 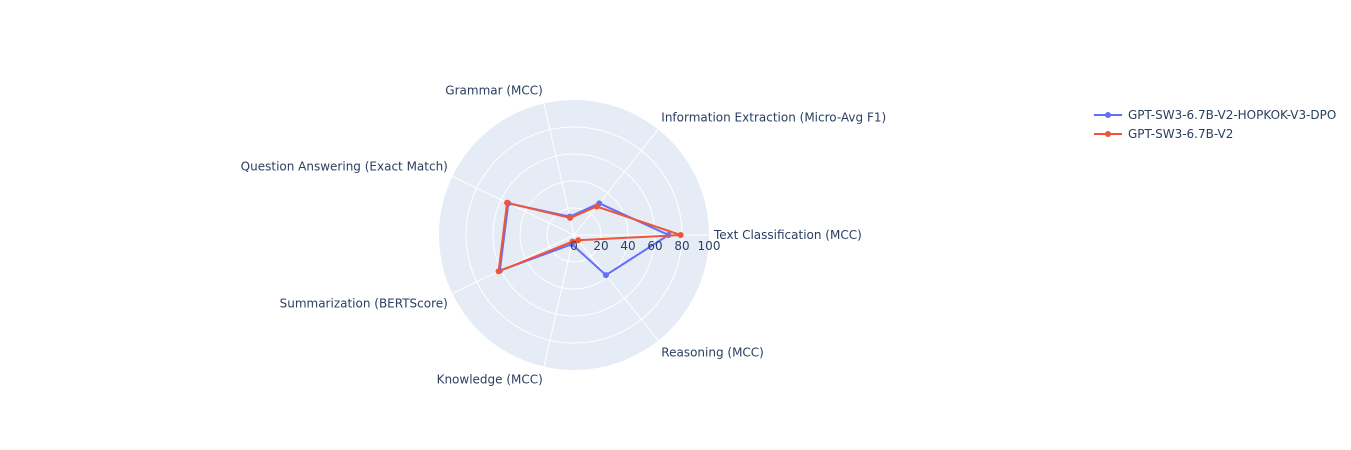 I want to click on tick-label: 60, so click(x=654, y=246).